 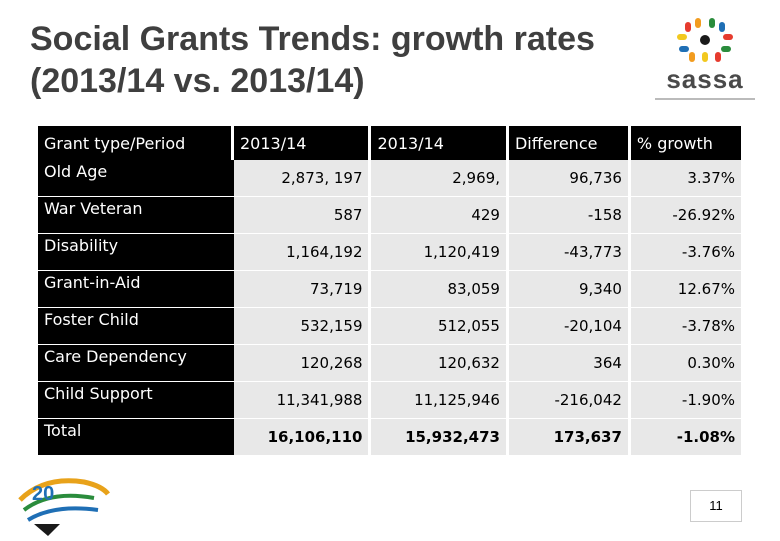 What do you see at coordinates (705, 79) in the screenshot?
I see `logo-text: sassa` at bounding box center [705, 79].